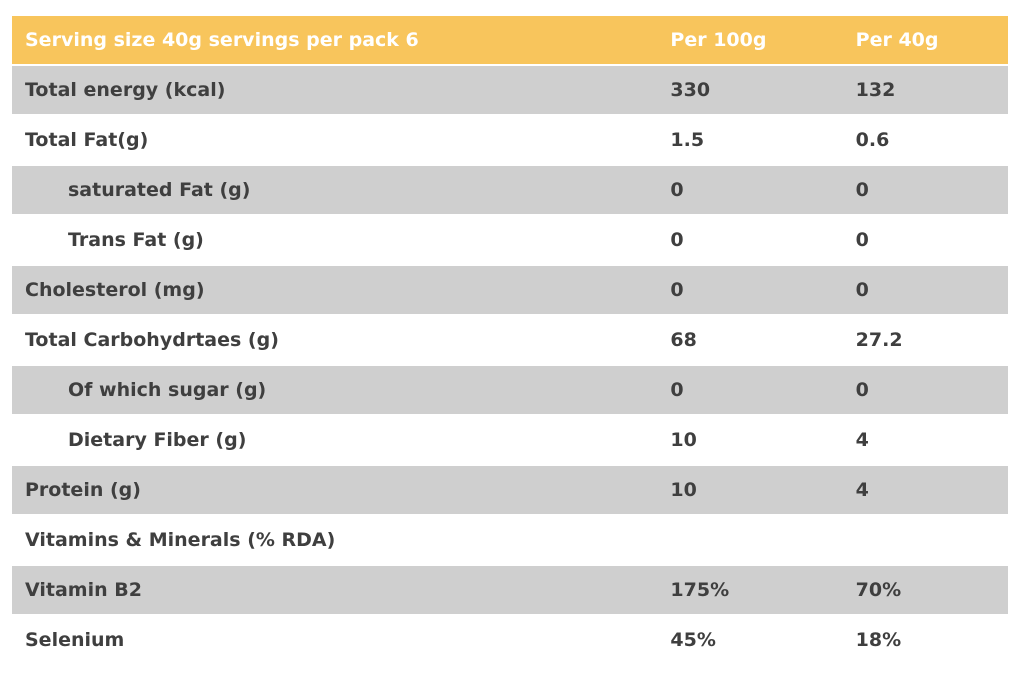  I want to click on table-row: Protein (g) 10 4, so click(510, 490).